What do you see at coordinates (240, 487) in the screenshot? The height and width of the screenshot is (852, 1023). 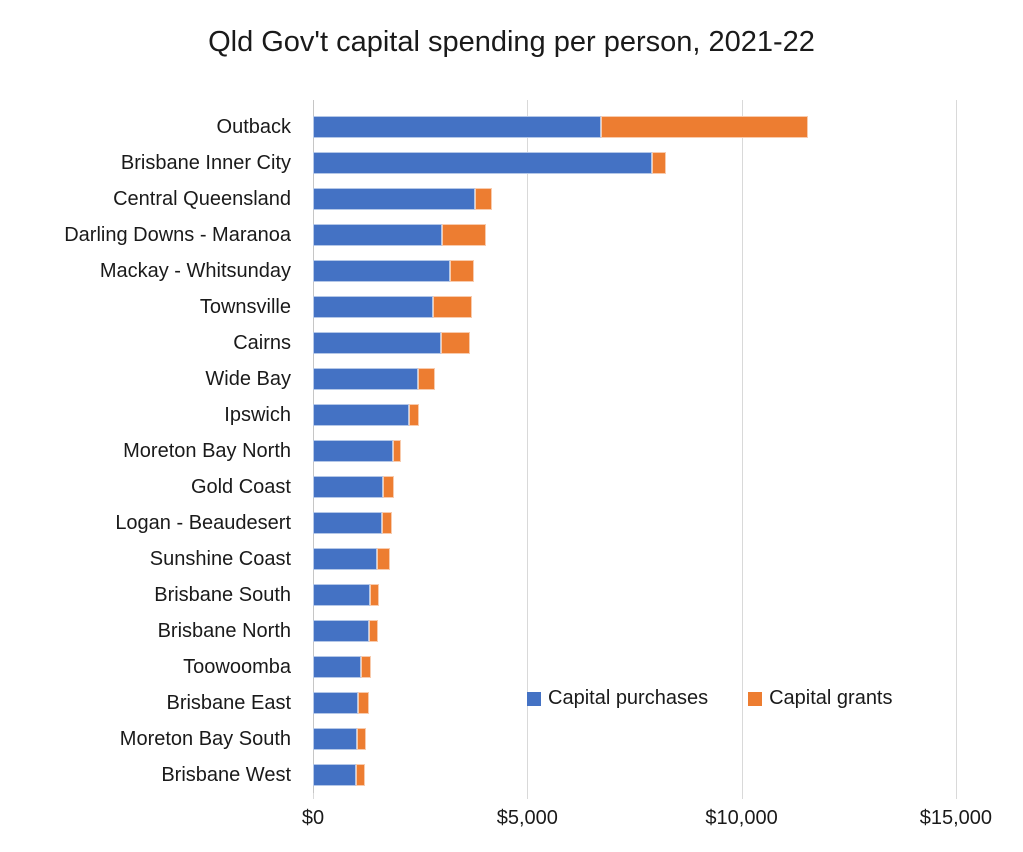 I see `category-label-gold-coast: Gold Coast` at bounding box center [240, 487].